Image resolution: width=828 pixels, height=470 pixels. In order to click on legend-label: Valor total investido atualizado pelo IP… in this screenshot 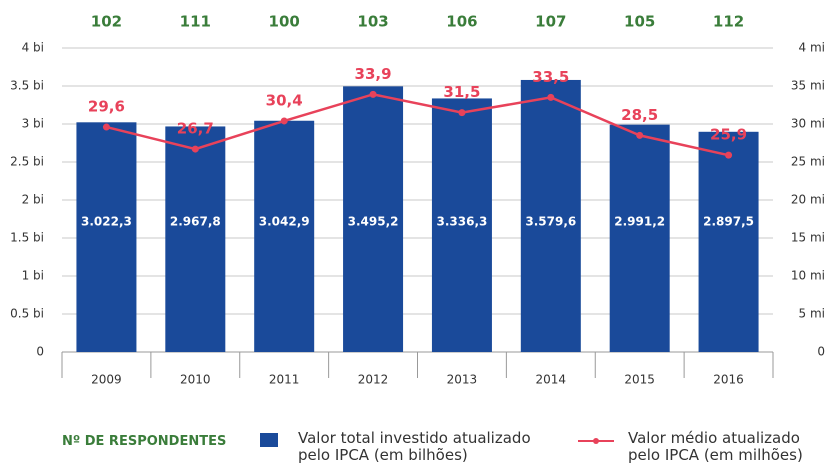, I will do `click(414, 446)`.